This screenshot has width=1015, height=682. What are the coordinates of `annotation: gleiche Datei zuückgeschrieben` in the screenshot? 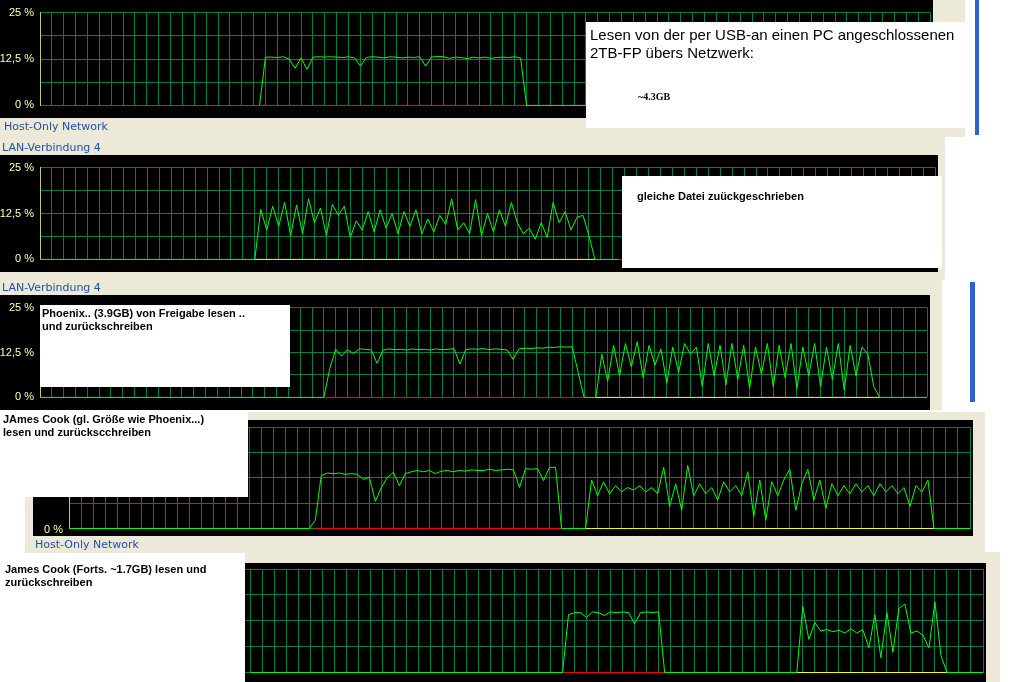 It's located at (720, 196).